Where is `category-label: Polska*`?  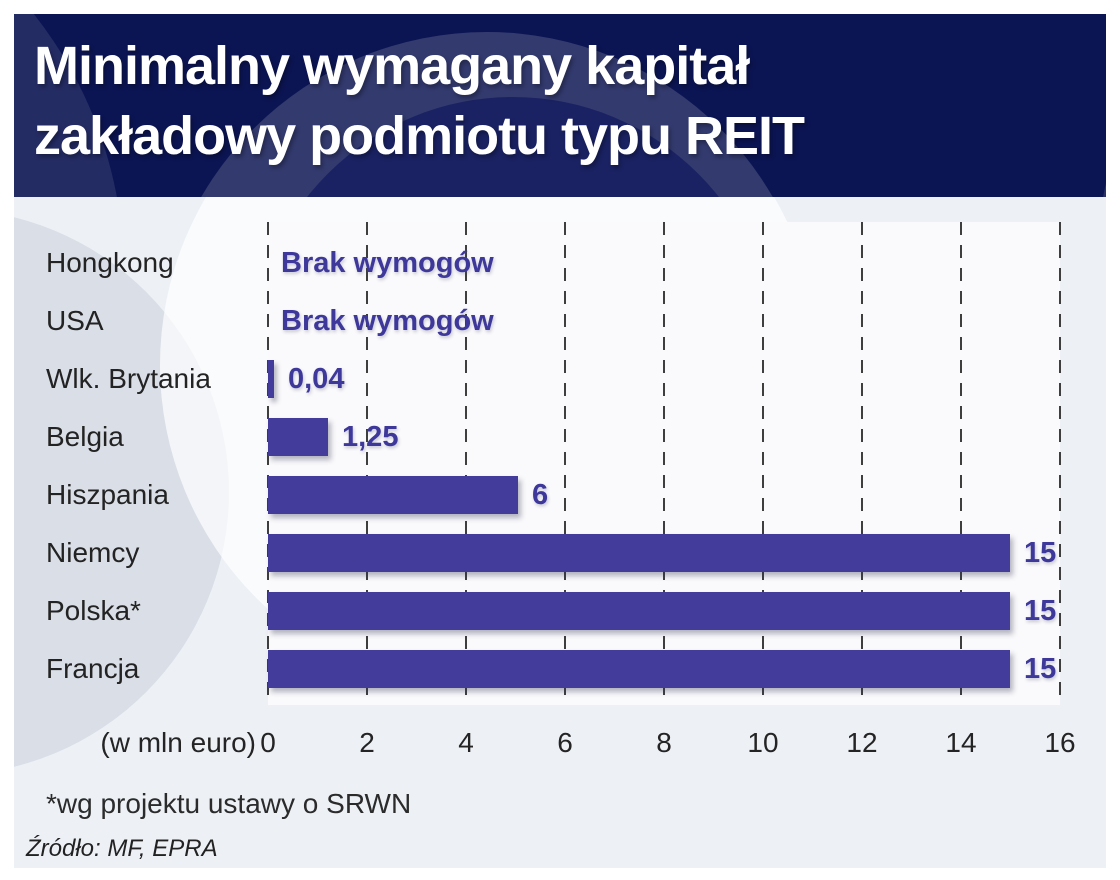
category-label: Polska* is located at coordinates (93, 610).